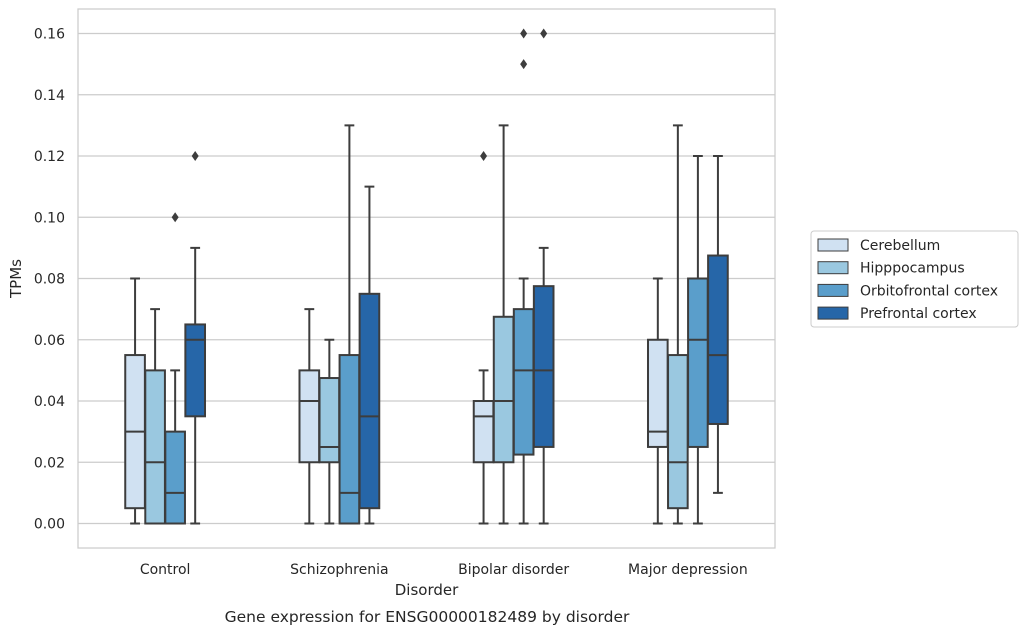  I want to click on x-tick-label: Schizophrenia, so click(339, 570).